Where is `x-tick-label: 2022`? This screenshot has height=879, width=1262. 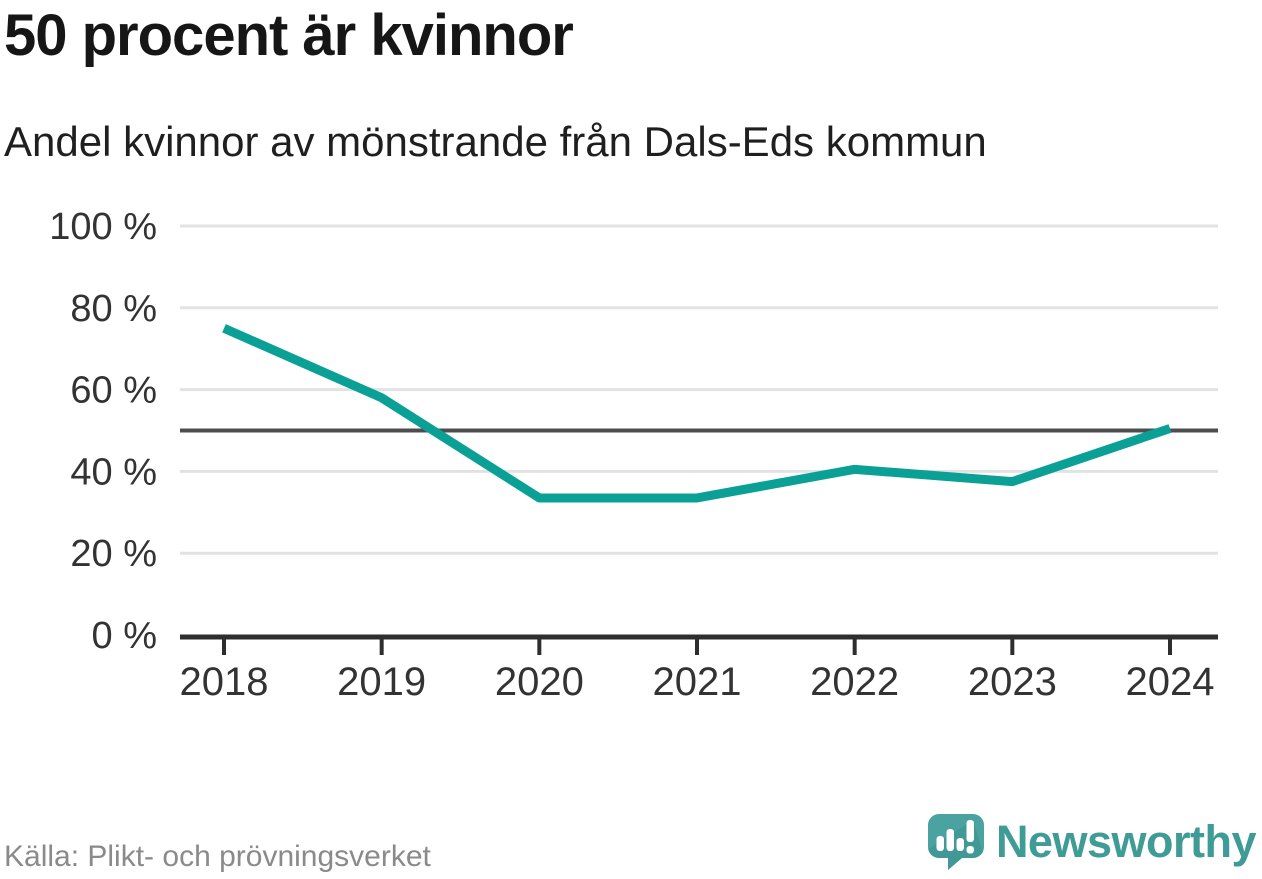
x-tick-label: 2022 is located at coordinates (854, 682).